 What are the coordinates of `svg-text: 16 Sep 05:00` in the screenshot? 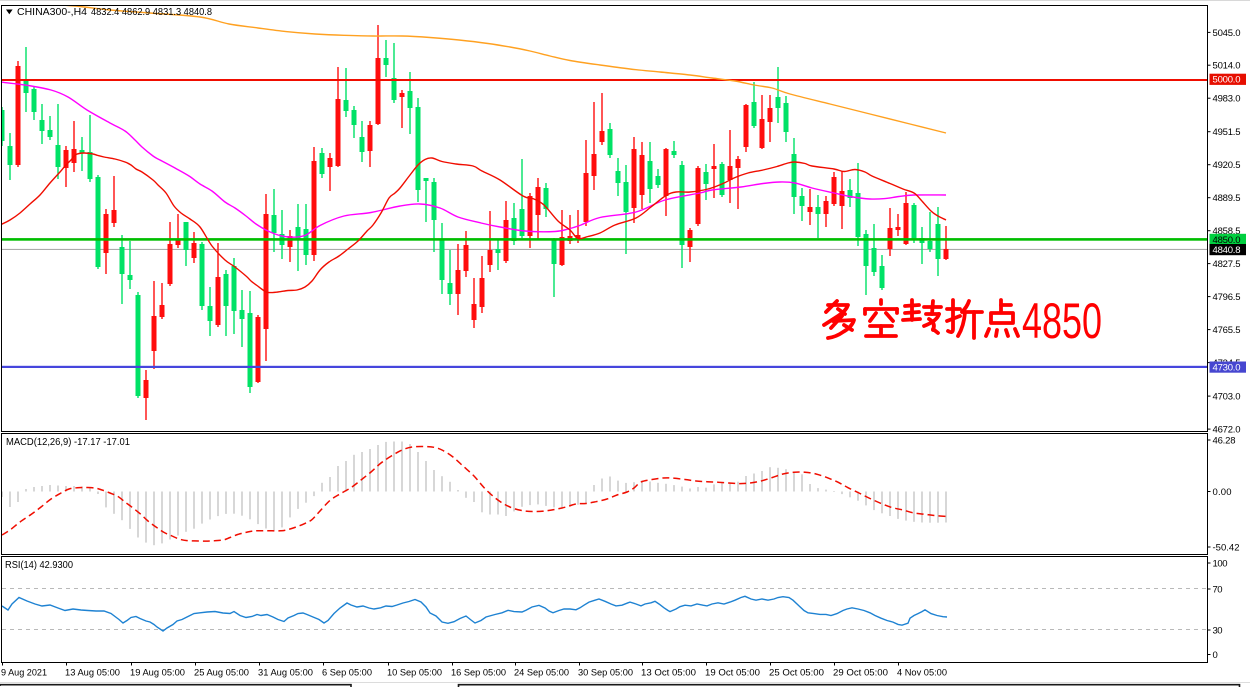 It's located at (478, 673).